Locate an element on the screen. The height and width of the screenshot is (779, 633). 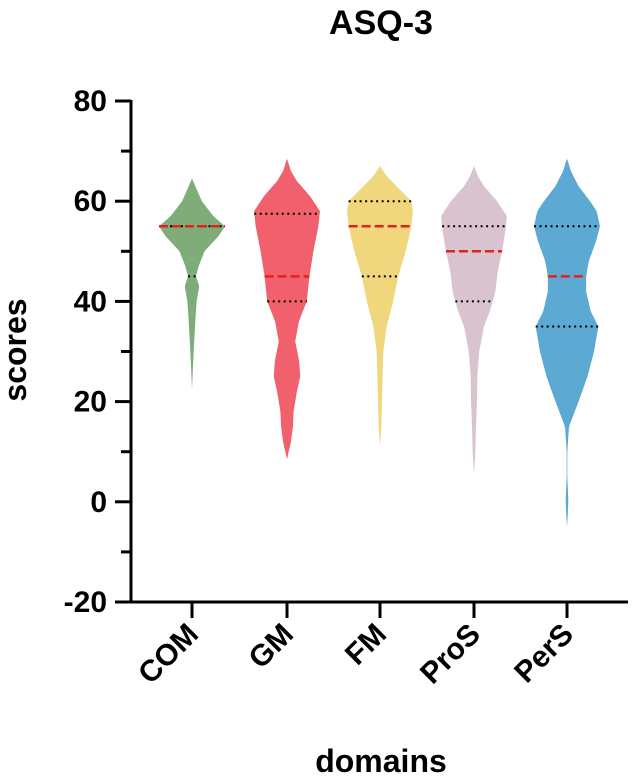
violin-fm is located at coordinates (380, 306).